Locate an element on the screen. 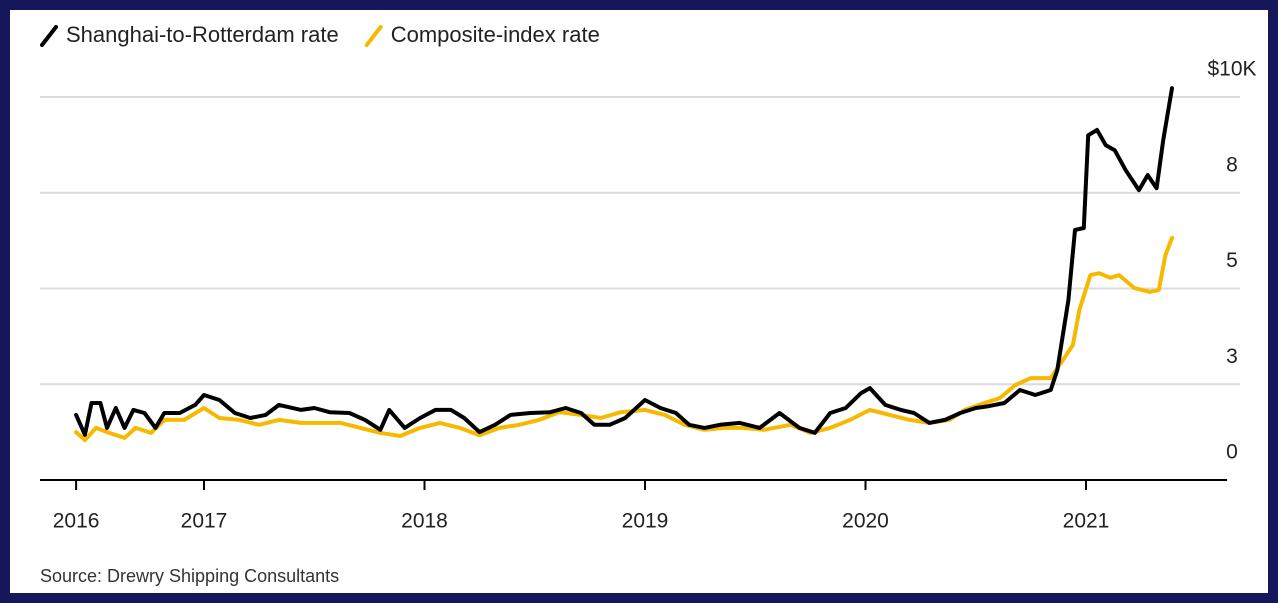 The height and width of the screenshot is (603, 1278). x-tick-label: 2017 is located at coordinates (204, 521).